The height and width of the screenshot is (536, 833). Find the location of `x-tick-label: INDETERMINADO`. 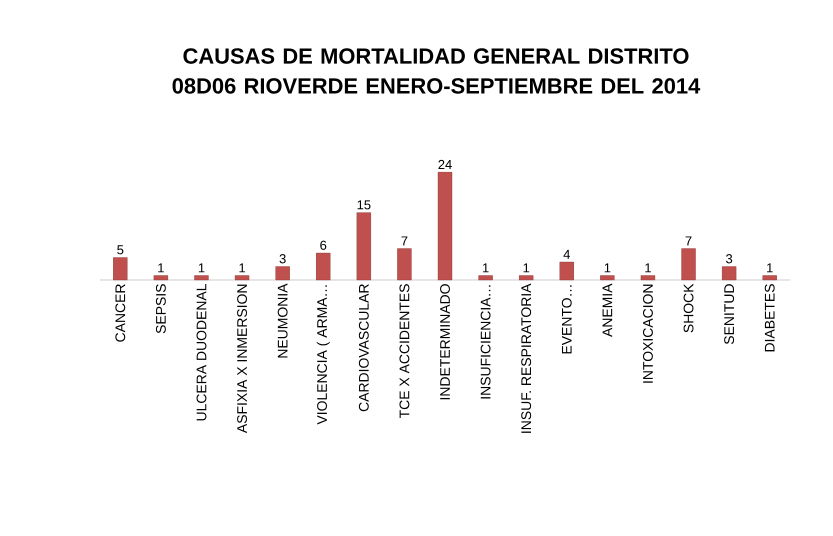

x-tick-label: INDETERMINADO is located at coordinates (445, 342).